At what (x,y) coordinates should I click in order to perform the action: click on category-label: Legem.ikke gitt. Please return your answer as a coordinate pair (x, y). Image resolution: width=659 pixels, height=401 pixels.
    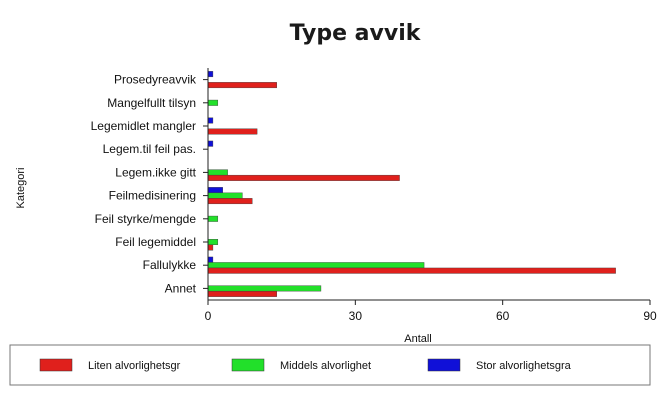
    Looking at the image, I should click on (155, 172).